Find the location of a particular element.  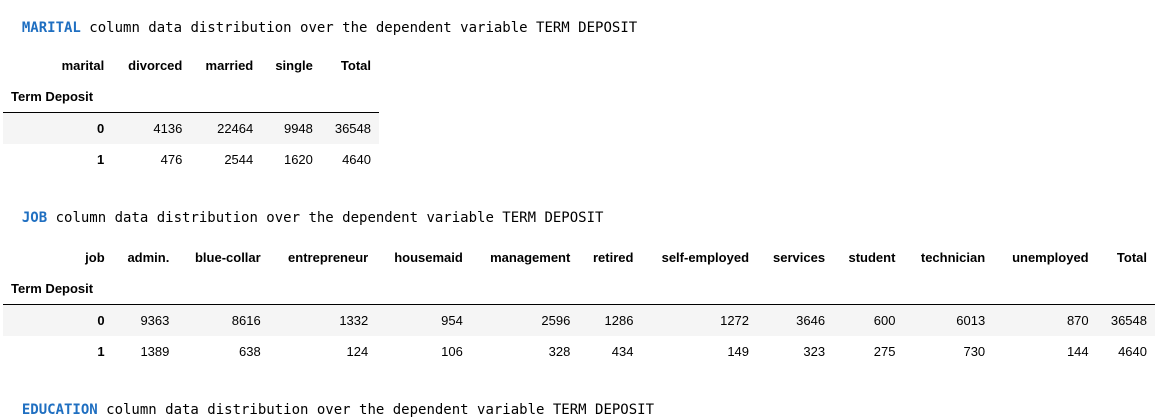

table-cell: 2596 is located at coordinates (556, 320).